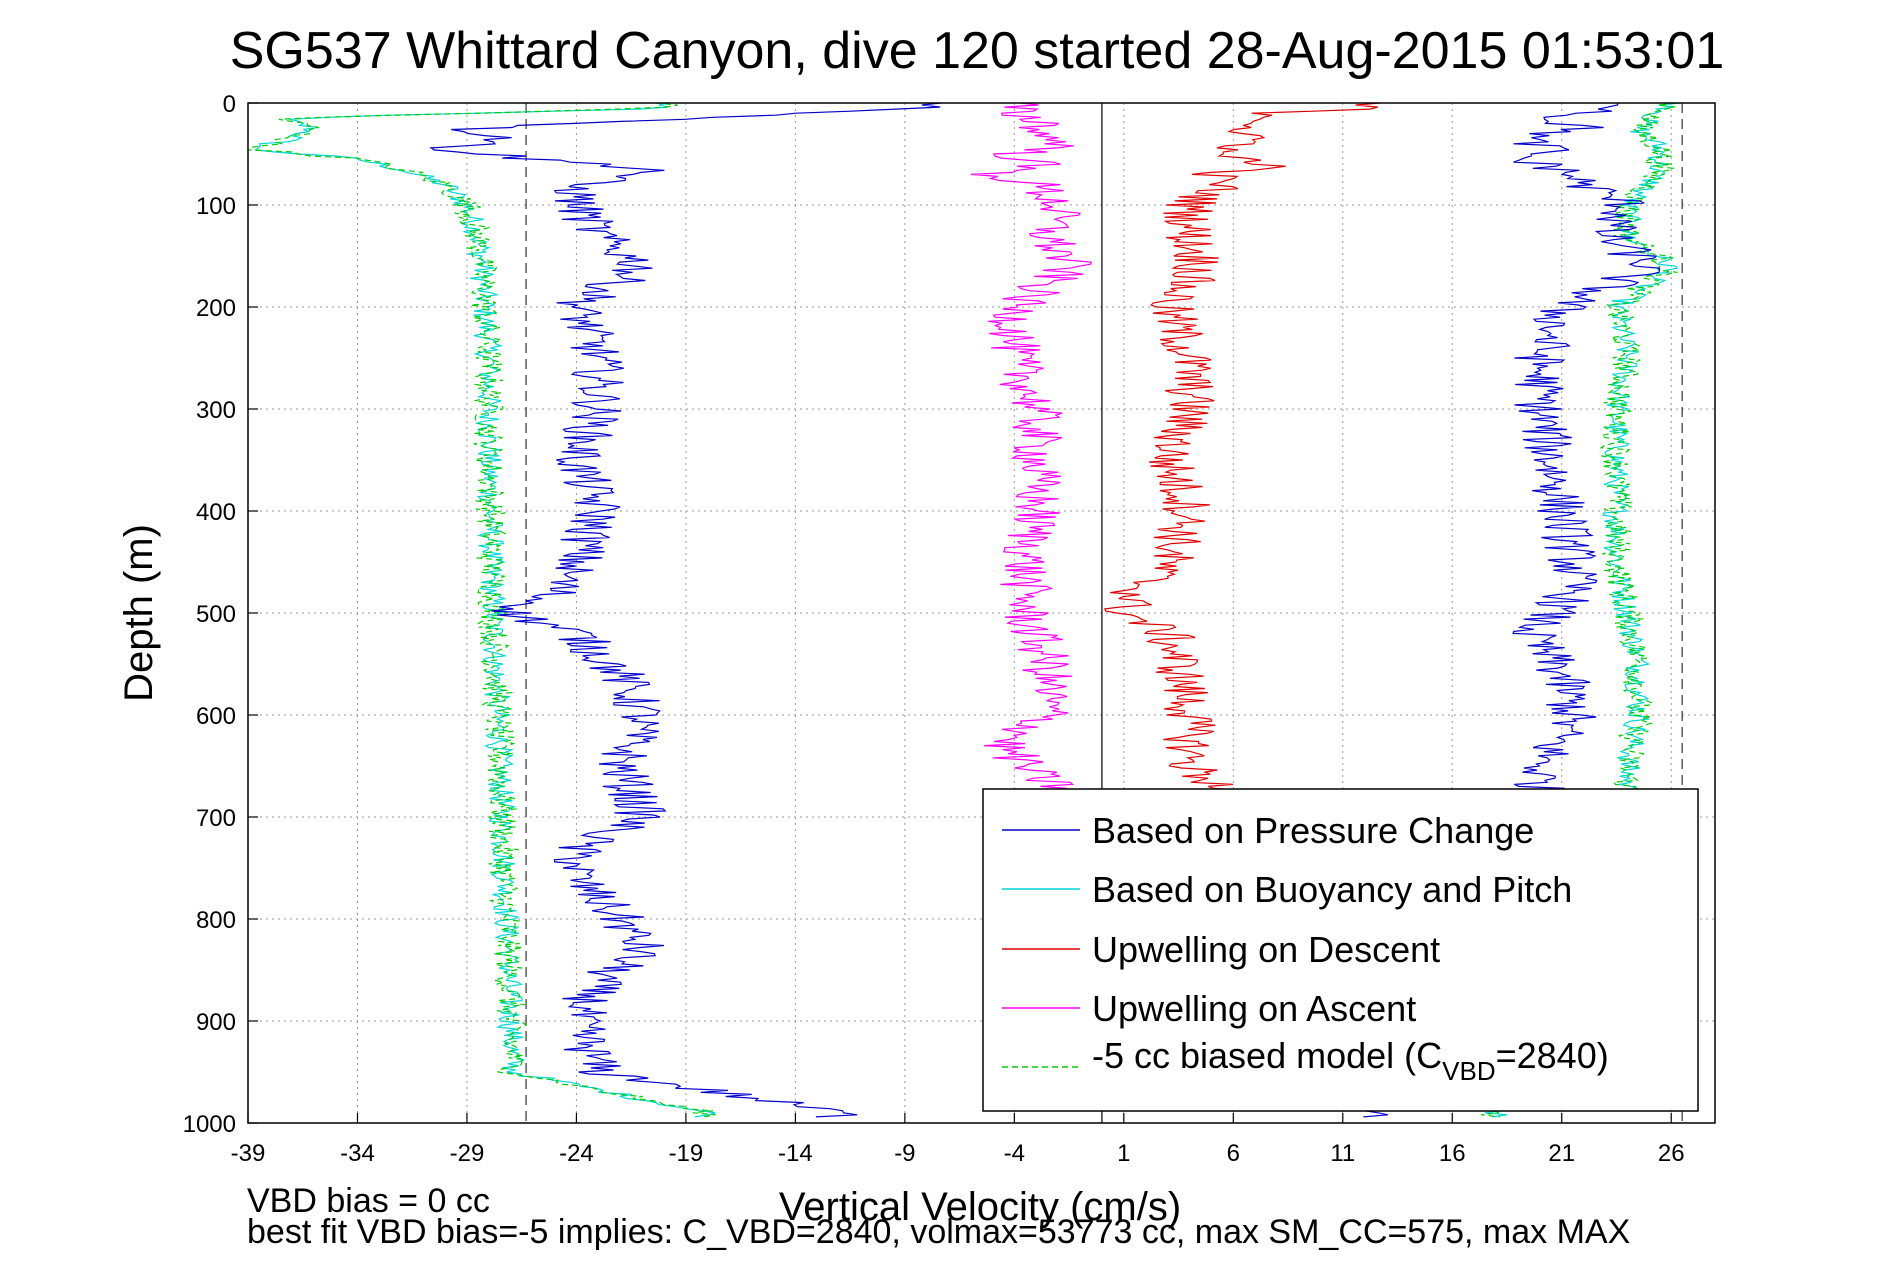 The image size is (1891, 1267). I want to click on legend-label-ascent: Upwelling on Ascent, so click(1254, 1008).